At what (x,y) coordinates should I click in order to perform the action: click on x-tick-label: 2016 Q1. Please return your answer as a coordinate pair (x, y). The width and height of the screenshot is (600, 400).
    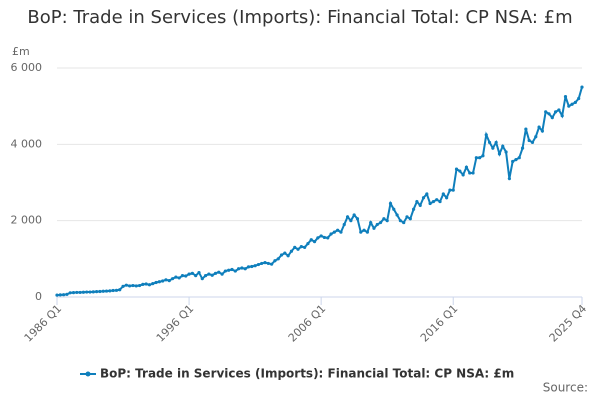
    Looking at the image, I should click on (439, 323).